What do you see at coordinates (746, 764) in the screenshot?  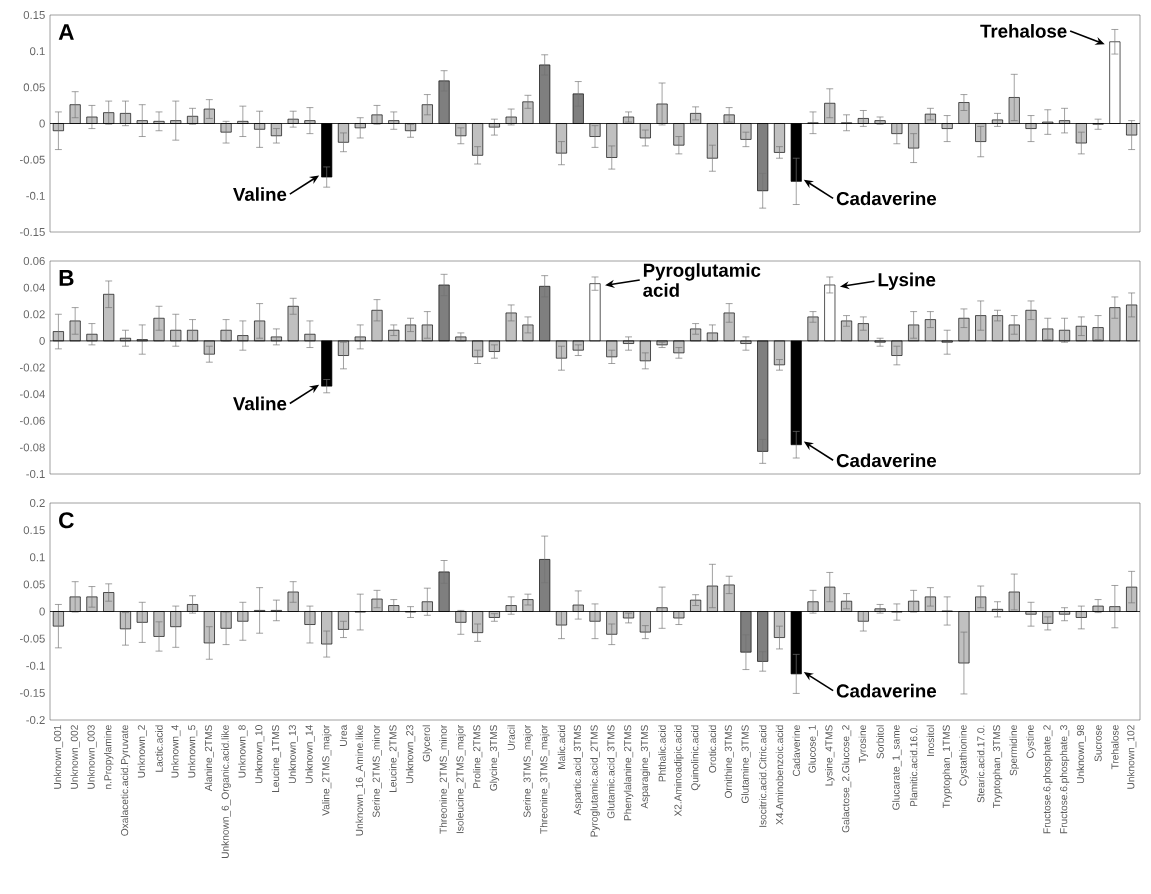 I see `x-tick-label: Glutamine_3TMS` at bounding box center [746, 764].